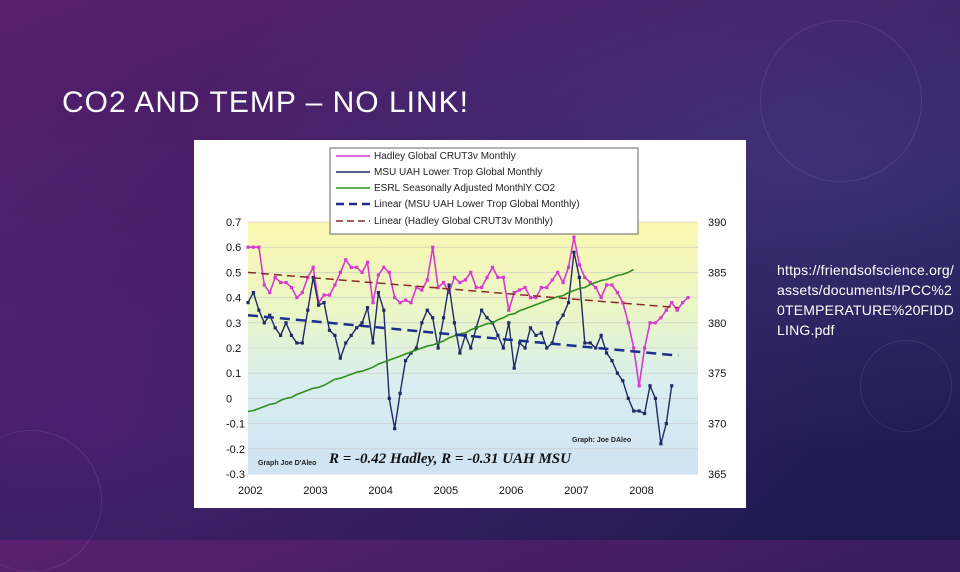 The height and width of the screenshot is (572, 960). What do you see at coordinates (906, 386) in the screenshot?
I see `decorative-ring` at bounding box center [906, 386].